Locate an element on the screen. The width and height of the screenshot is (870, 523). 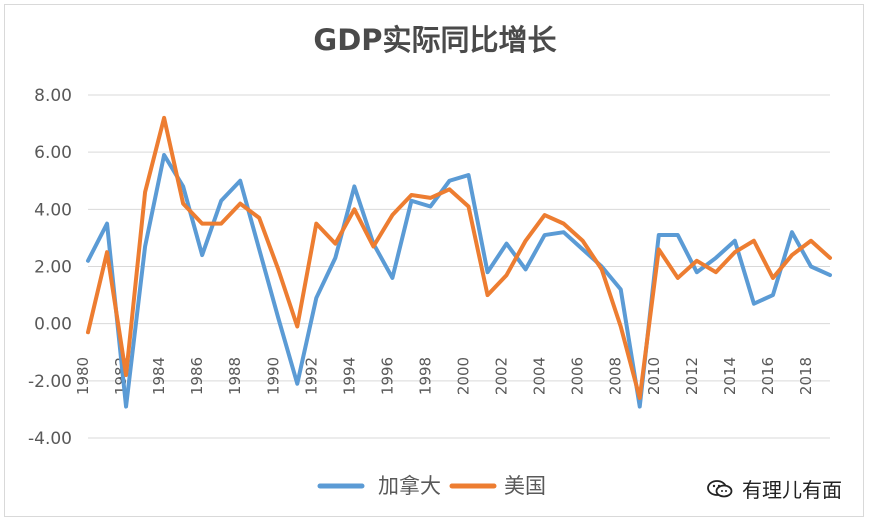
y-tick-label: -2.00 is located at coordinates (50, 382).